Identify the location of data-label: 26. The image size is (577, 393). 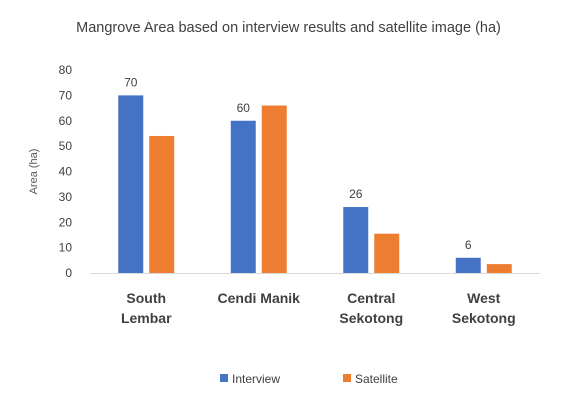
(356, 194).